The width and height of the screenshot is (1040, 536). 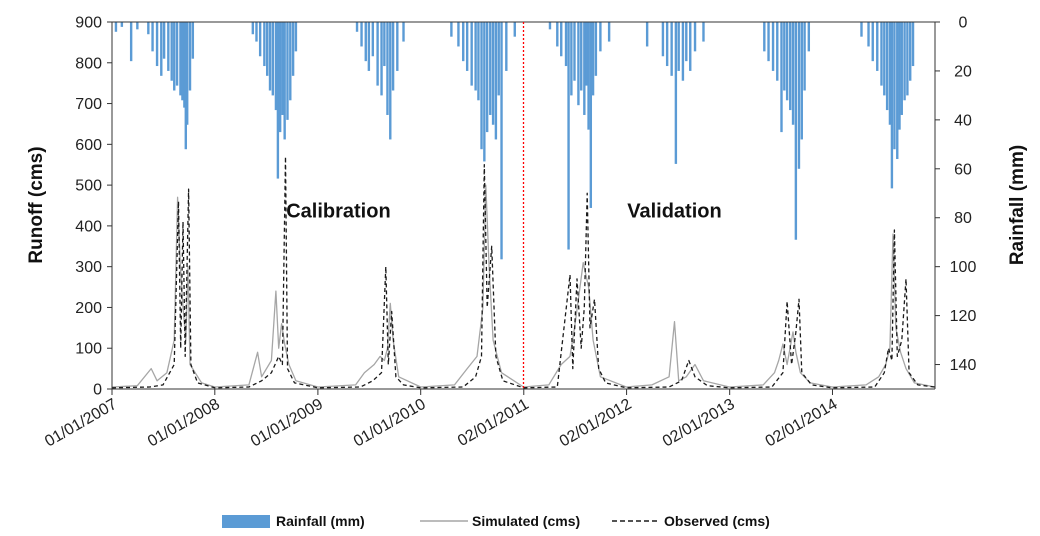 What do you see at coordinates (88, 308) in the screenshot?
I see `y-tick-label-left: 200` at bounding box center [88, 308].